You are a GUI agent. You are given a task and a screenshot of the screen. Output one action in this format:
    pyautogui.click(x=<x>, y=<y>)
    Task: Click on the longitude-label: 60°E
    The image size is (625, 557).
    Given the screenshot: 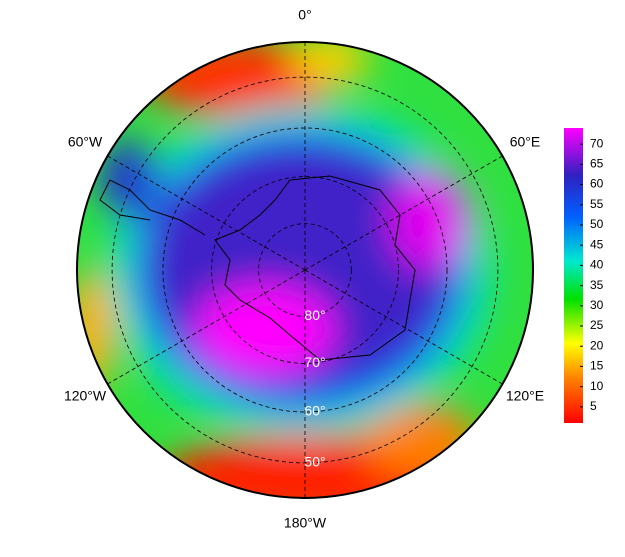 What is the action you would take?
    pyautogui.click(x=525, y=142)
    